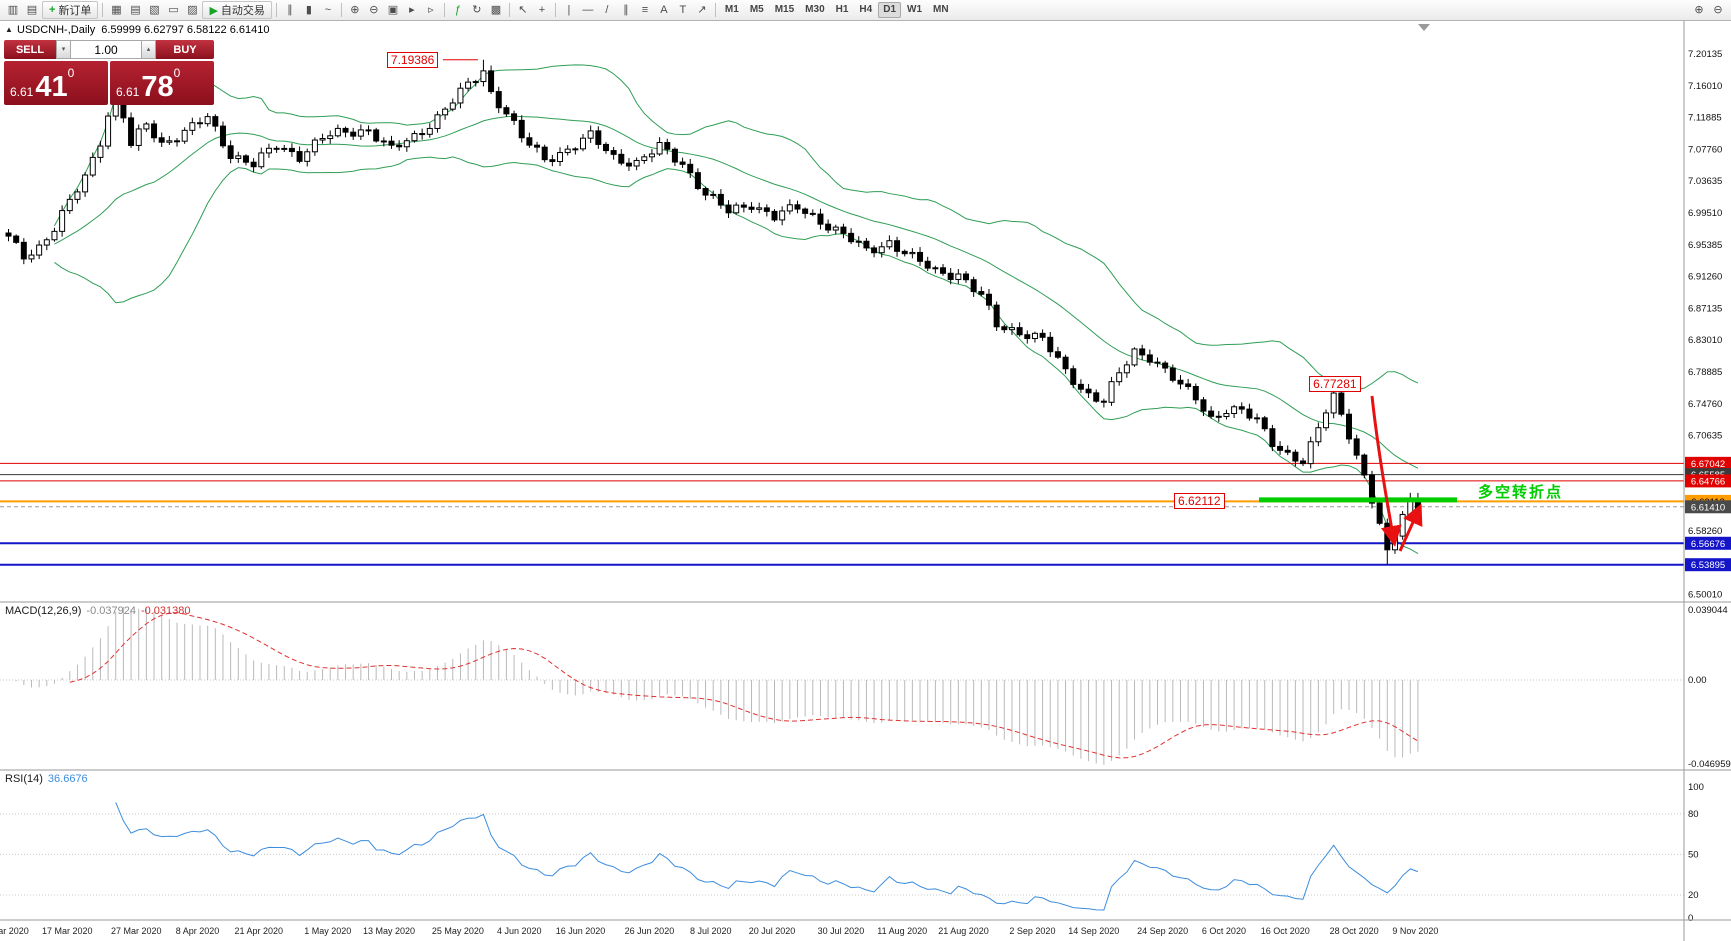 This screenshot has width=1731, height=941. I want to click on turning-point-text: 多空转折点, so click(1520, 492).